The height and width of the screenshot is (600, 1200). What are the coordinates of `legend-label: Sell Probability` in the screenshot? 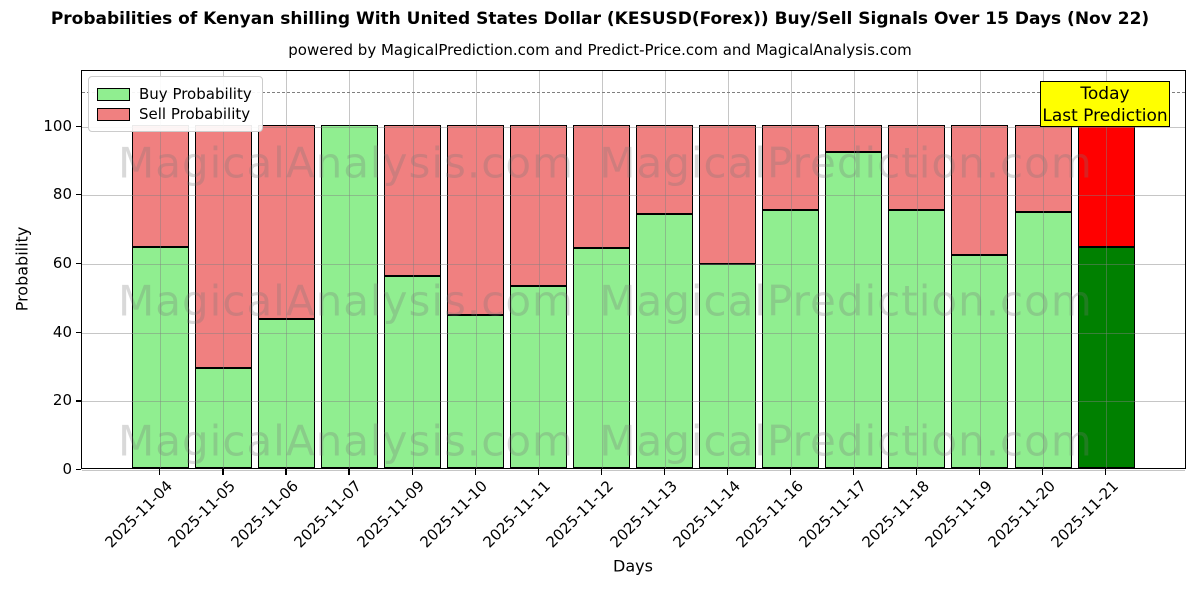 It's located at (195, 114).